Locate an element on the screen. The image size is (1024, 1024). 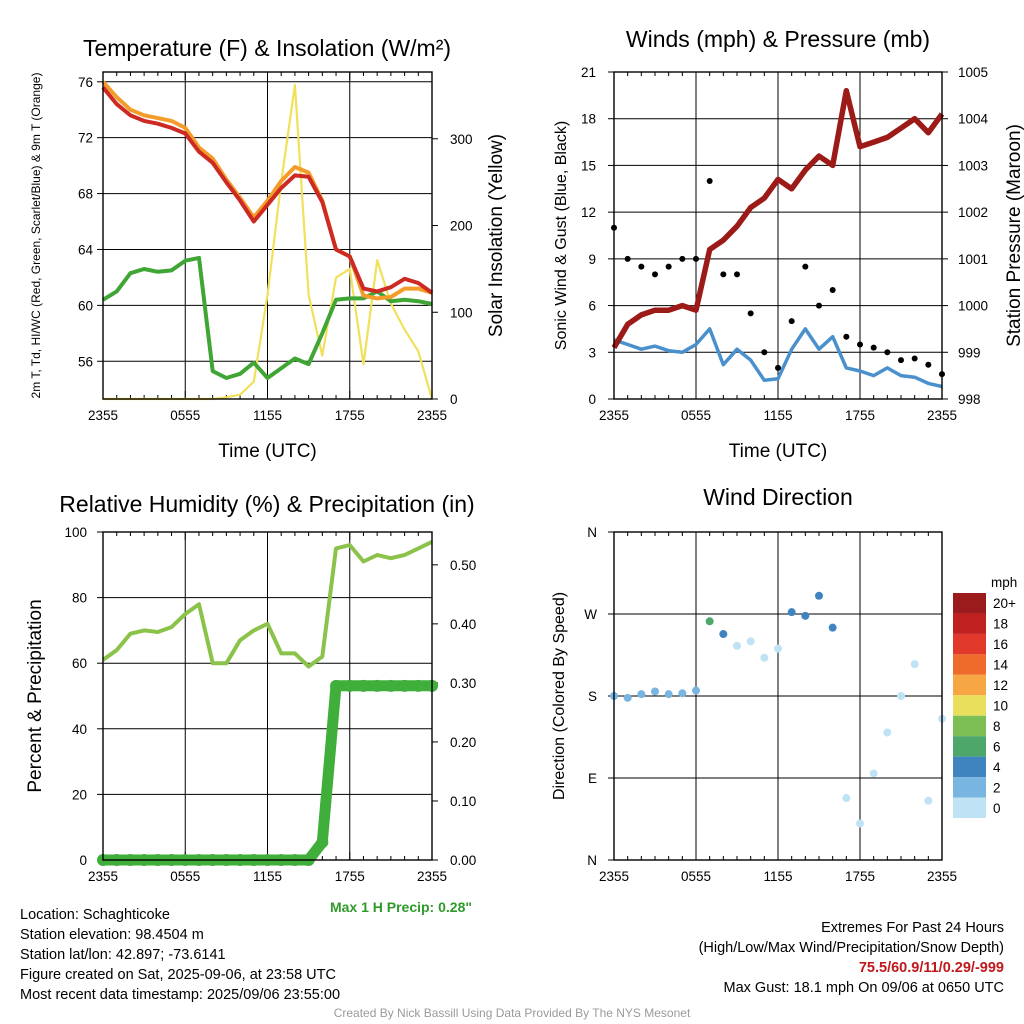
y-right-tick-label: 1000 is located at coordinates (973, 306).